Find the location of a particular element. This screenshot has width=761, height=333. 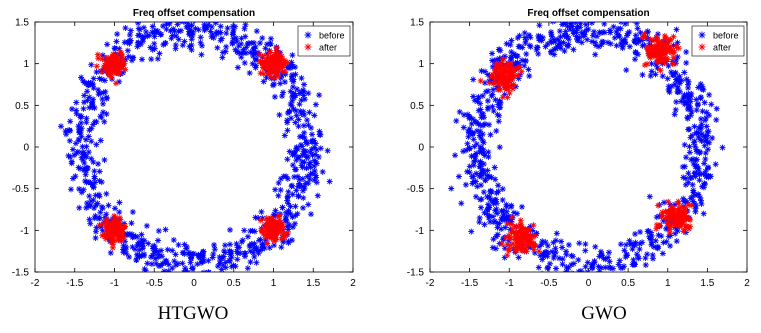

legend-label-before: before is located at coordinates (726, 36).